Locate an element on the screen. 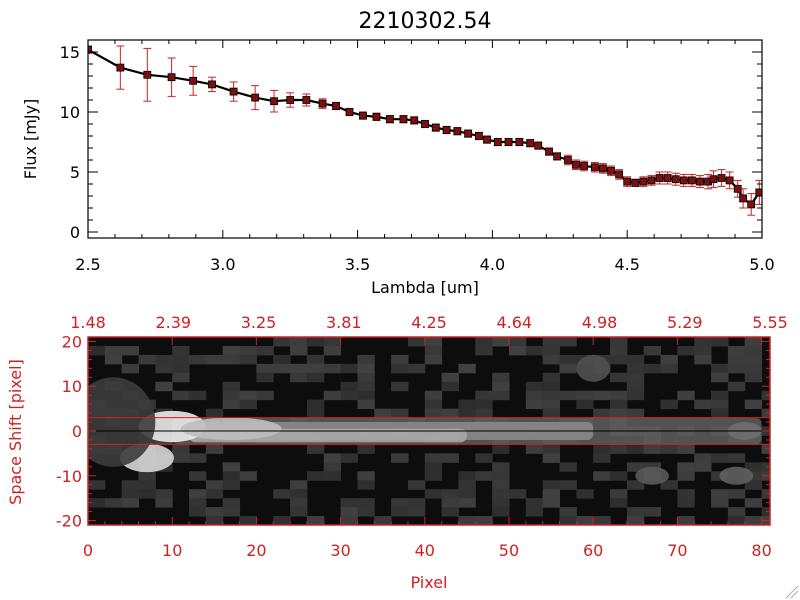 This screenshot has width=800, height=600. x-tick-label: 60 is located at coordinates (593, 550).